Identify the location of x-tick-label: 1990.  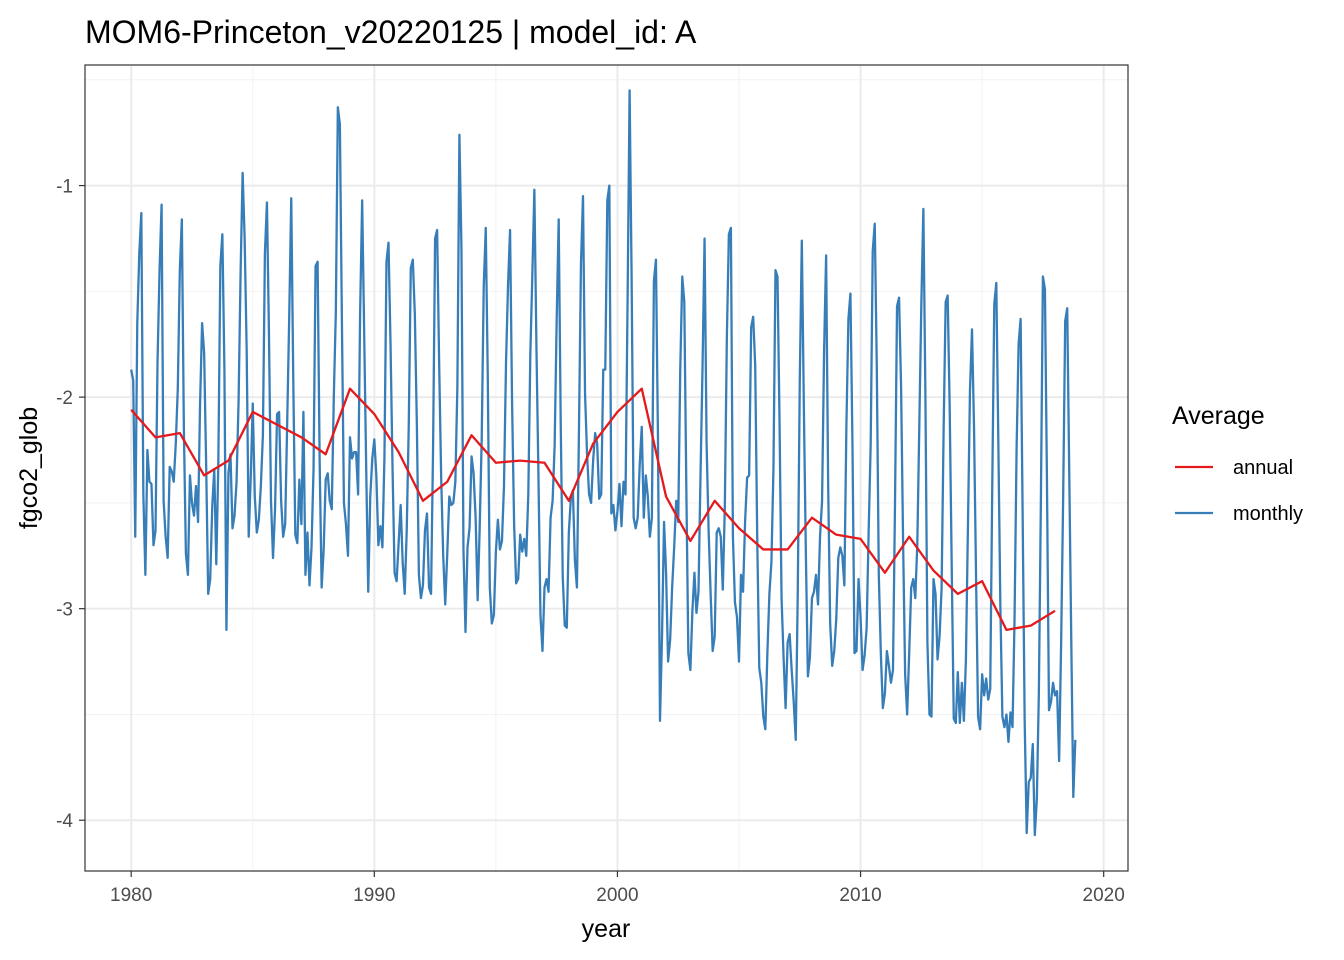
(374, 895).